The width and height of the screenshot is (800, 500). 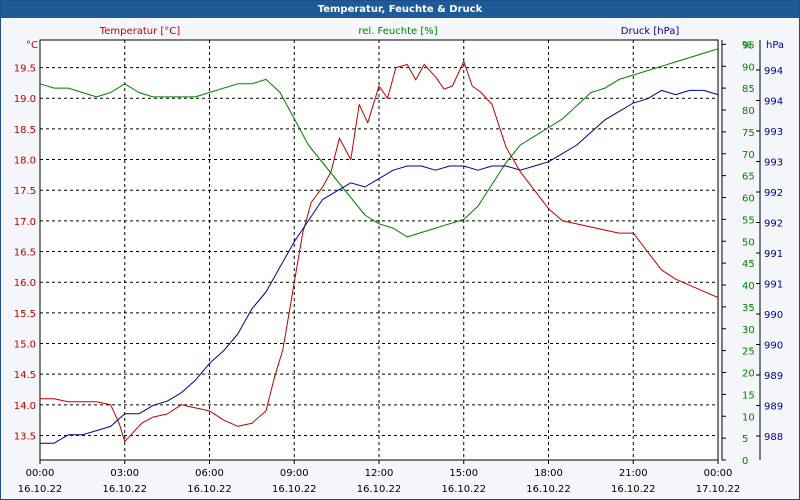 What do you see at coordinates (25, 99) in the screenshot?
I see `temperature-tick: 19.0` at bounding box center [25, 99].